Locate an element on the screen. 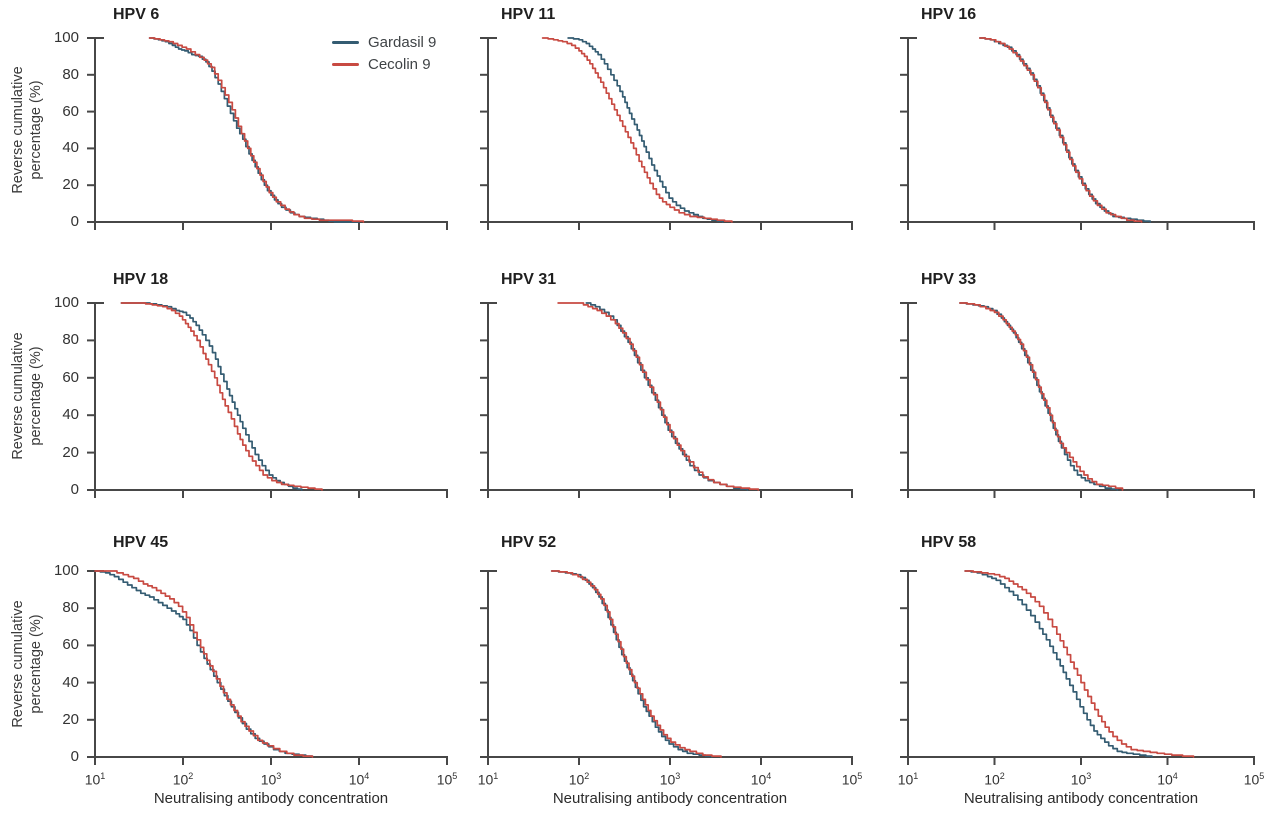 This screenshot has height=819, width=1269. panel-title-hpv18: HPV 18 is located at coordinates (141, 279).